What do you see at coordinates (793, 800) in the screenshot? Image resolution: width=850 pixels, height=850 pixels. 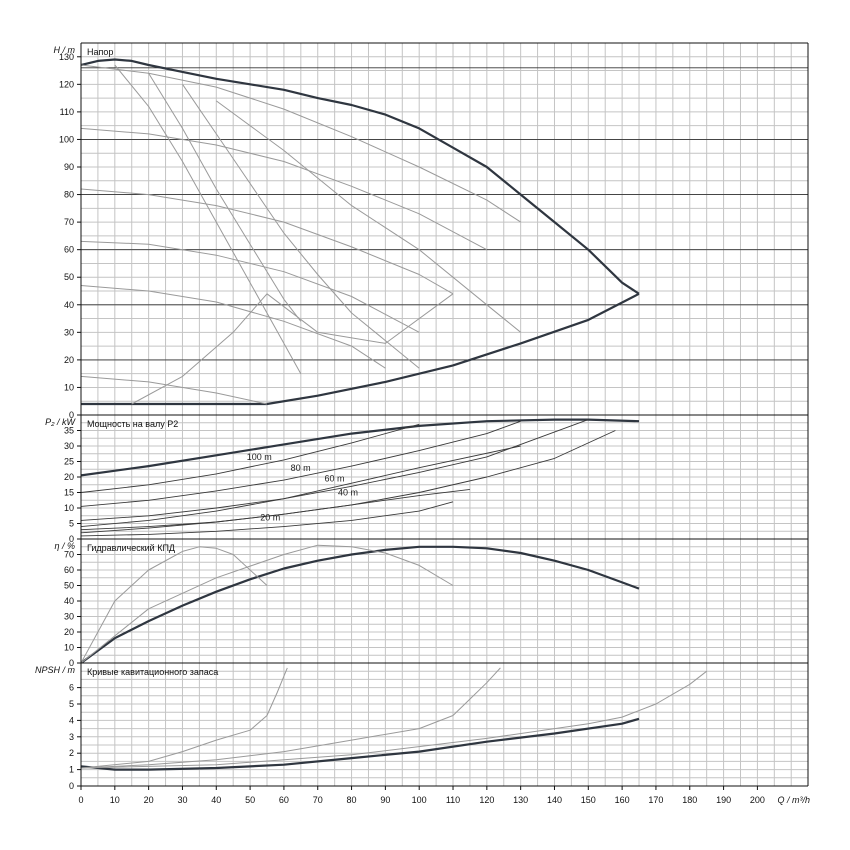 I see `x-axis-label: Q / m³/h` at bounding box center [793, 800].